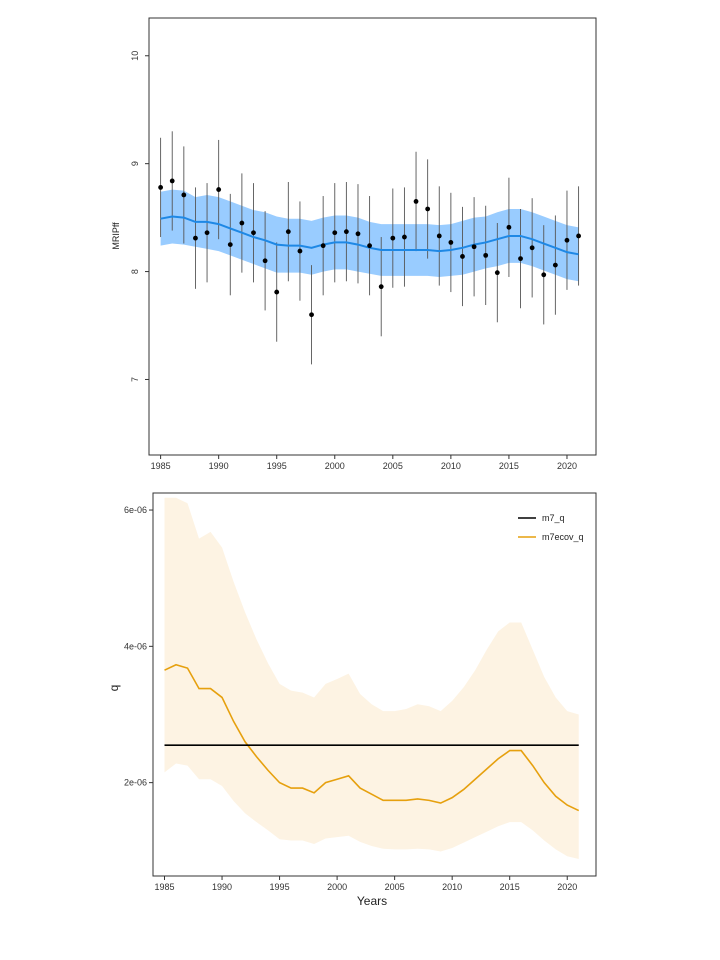 The width and height of the screenshot is (720, 960). I want to click on legend-label-m7-q: m7_q, so click(553, 518).